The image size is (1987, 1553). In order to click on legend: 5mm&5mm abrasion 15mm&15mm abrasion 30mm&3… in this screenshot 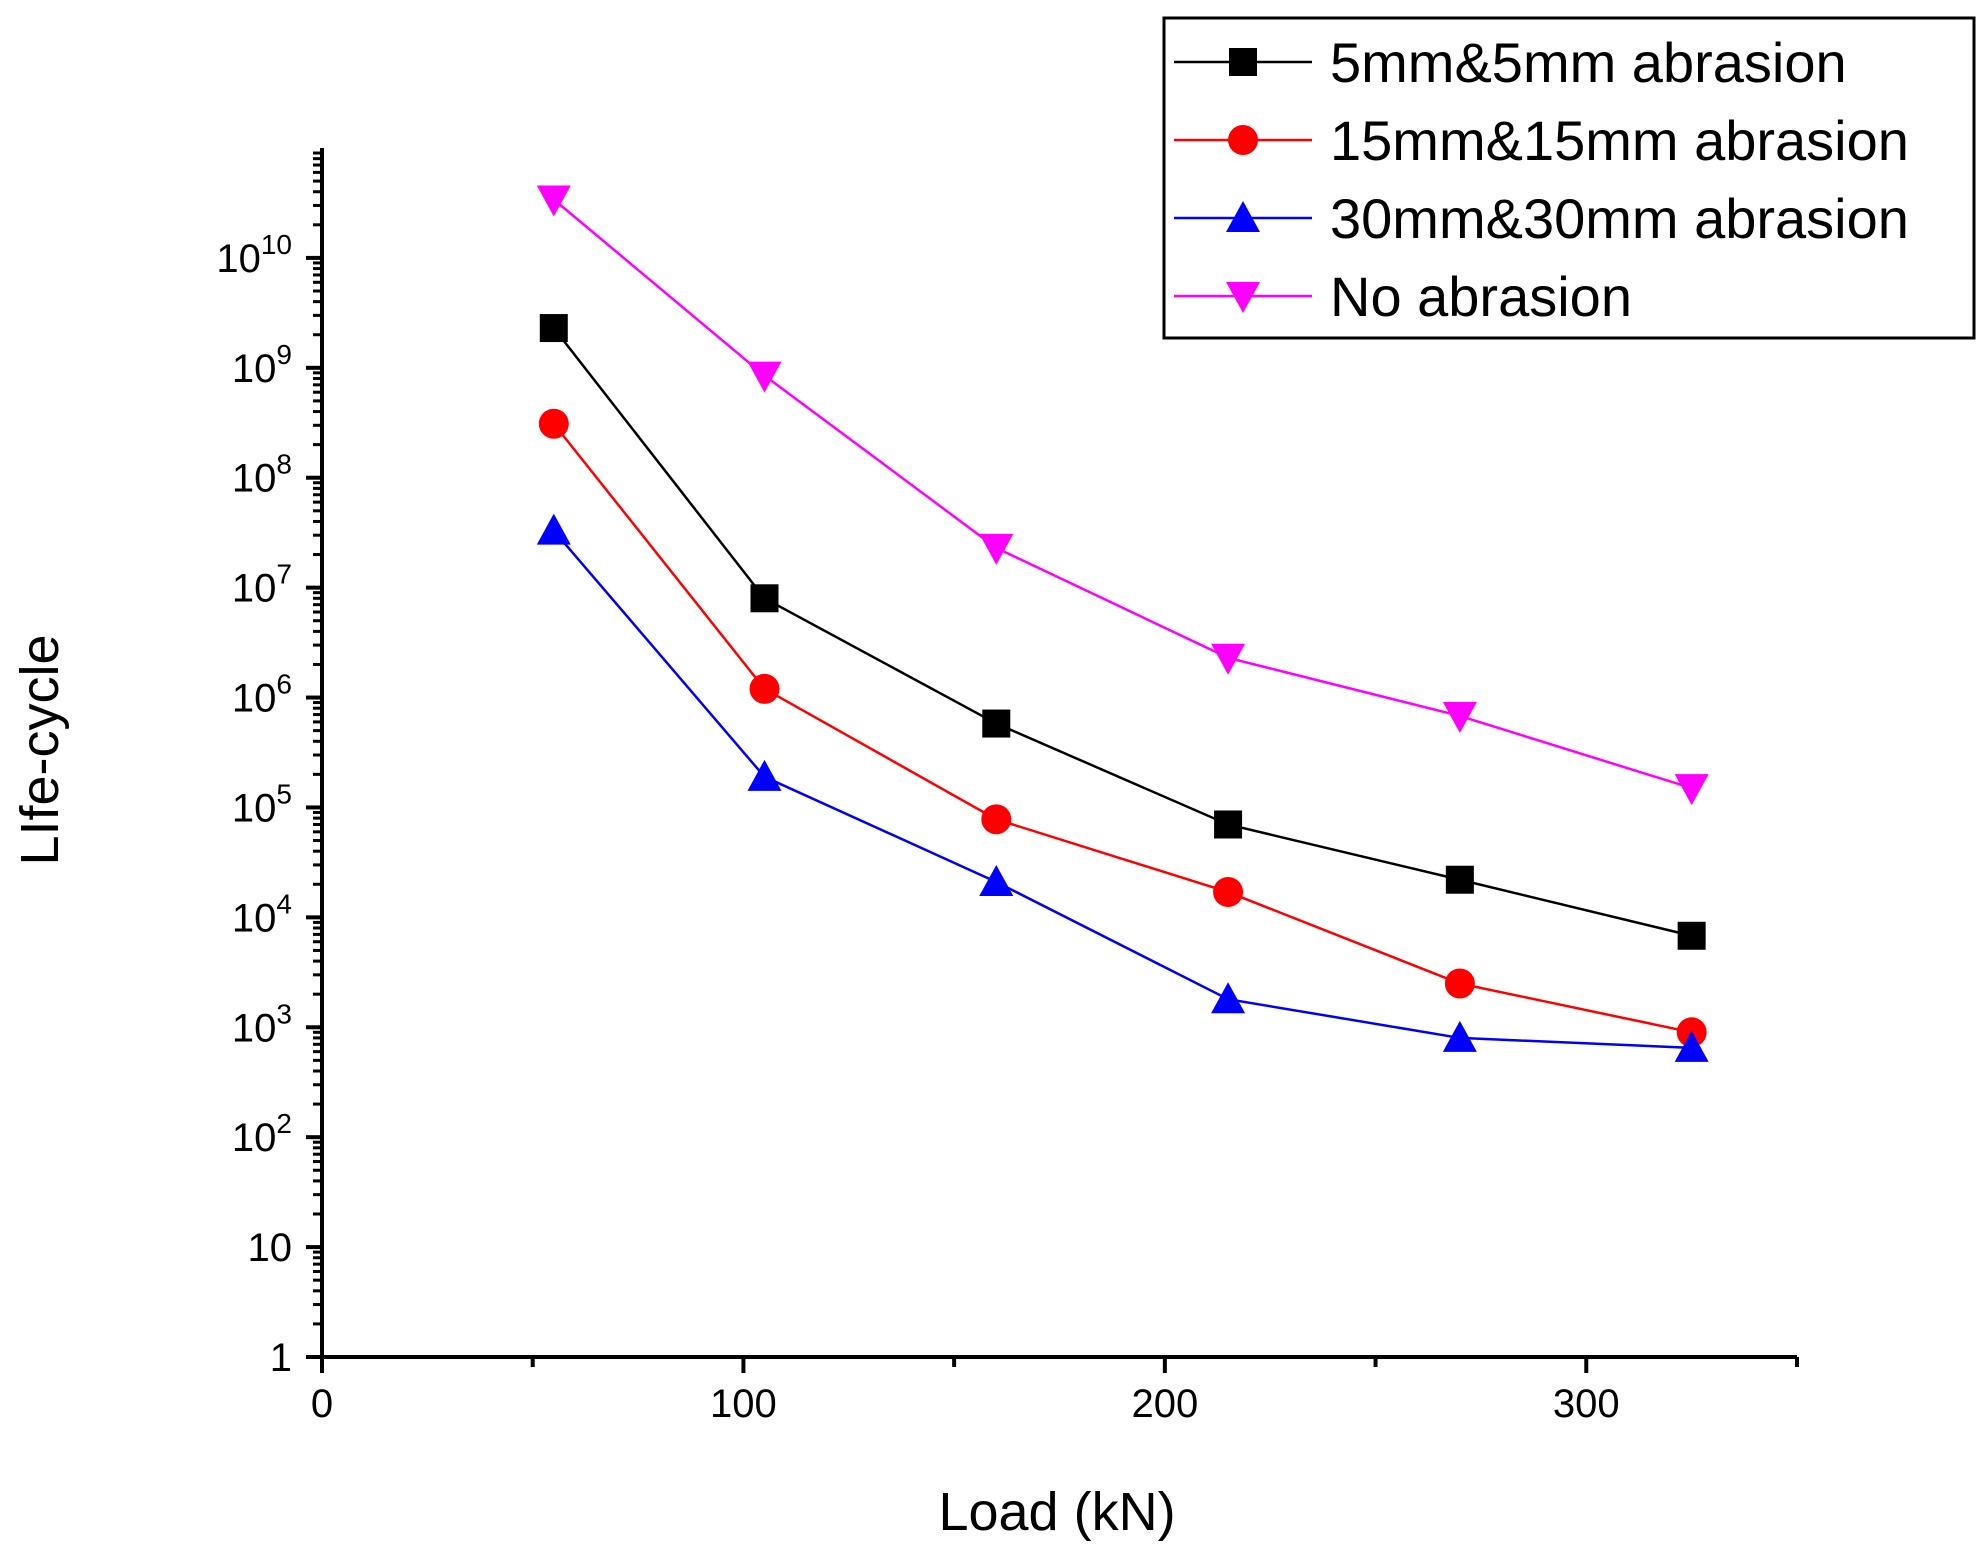, I will do `click(1569, 178)`.